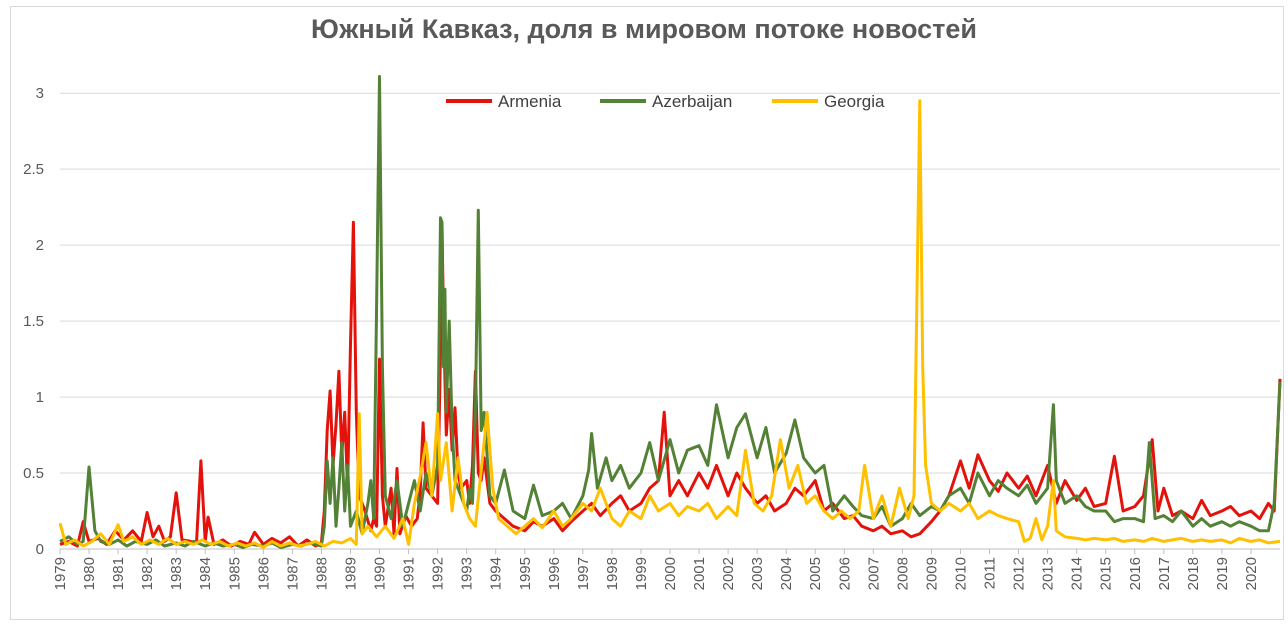 The height and width of the screenshot is (628, 1288). Describe the element at coordinates (583, 573) in the screenshot. I see `x-tick-label: 1997` at that location.